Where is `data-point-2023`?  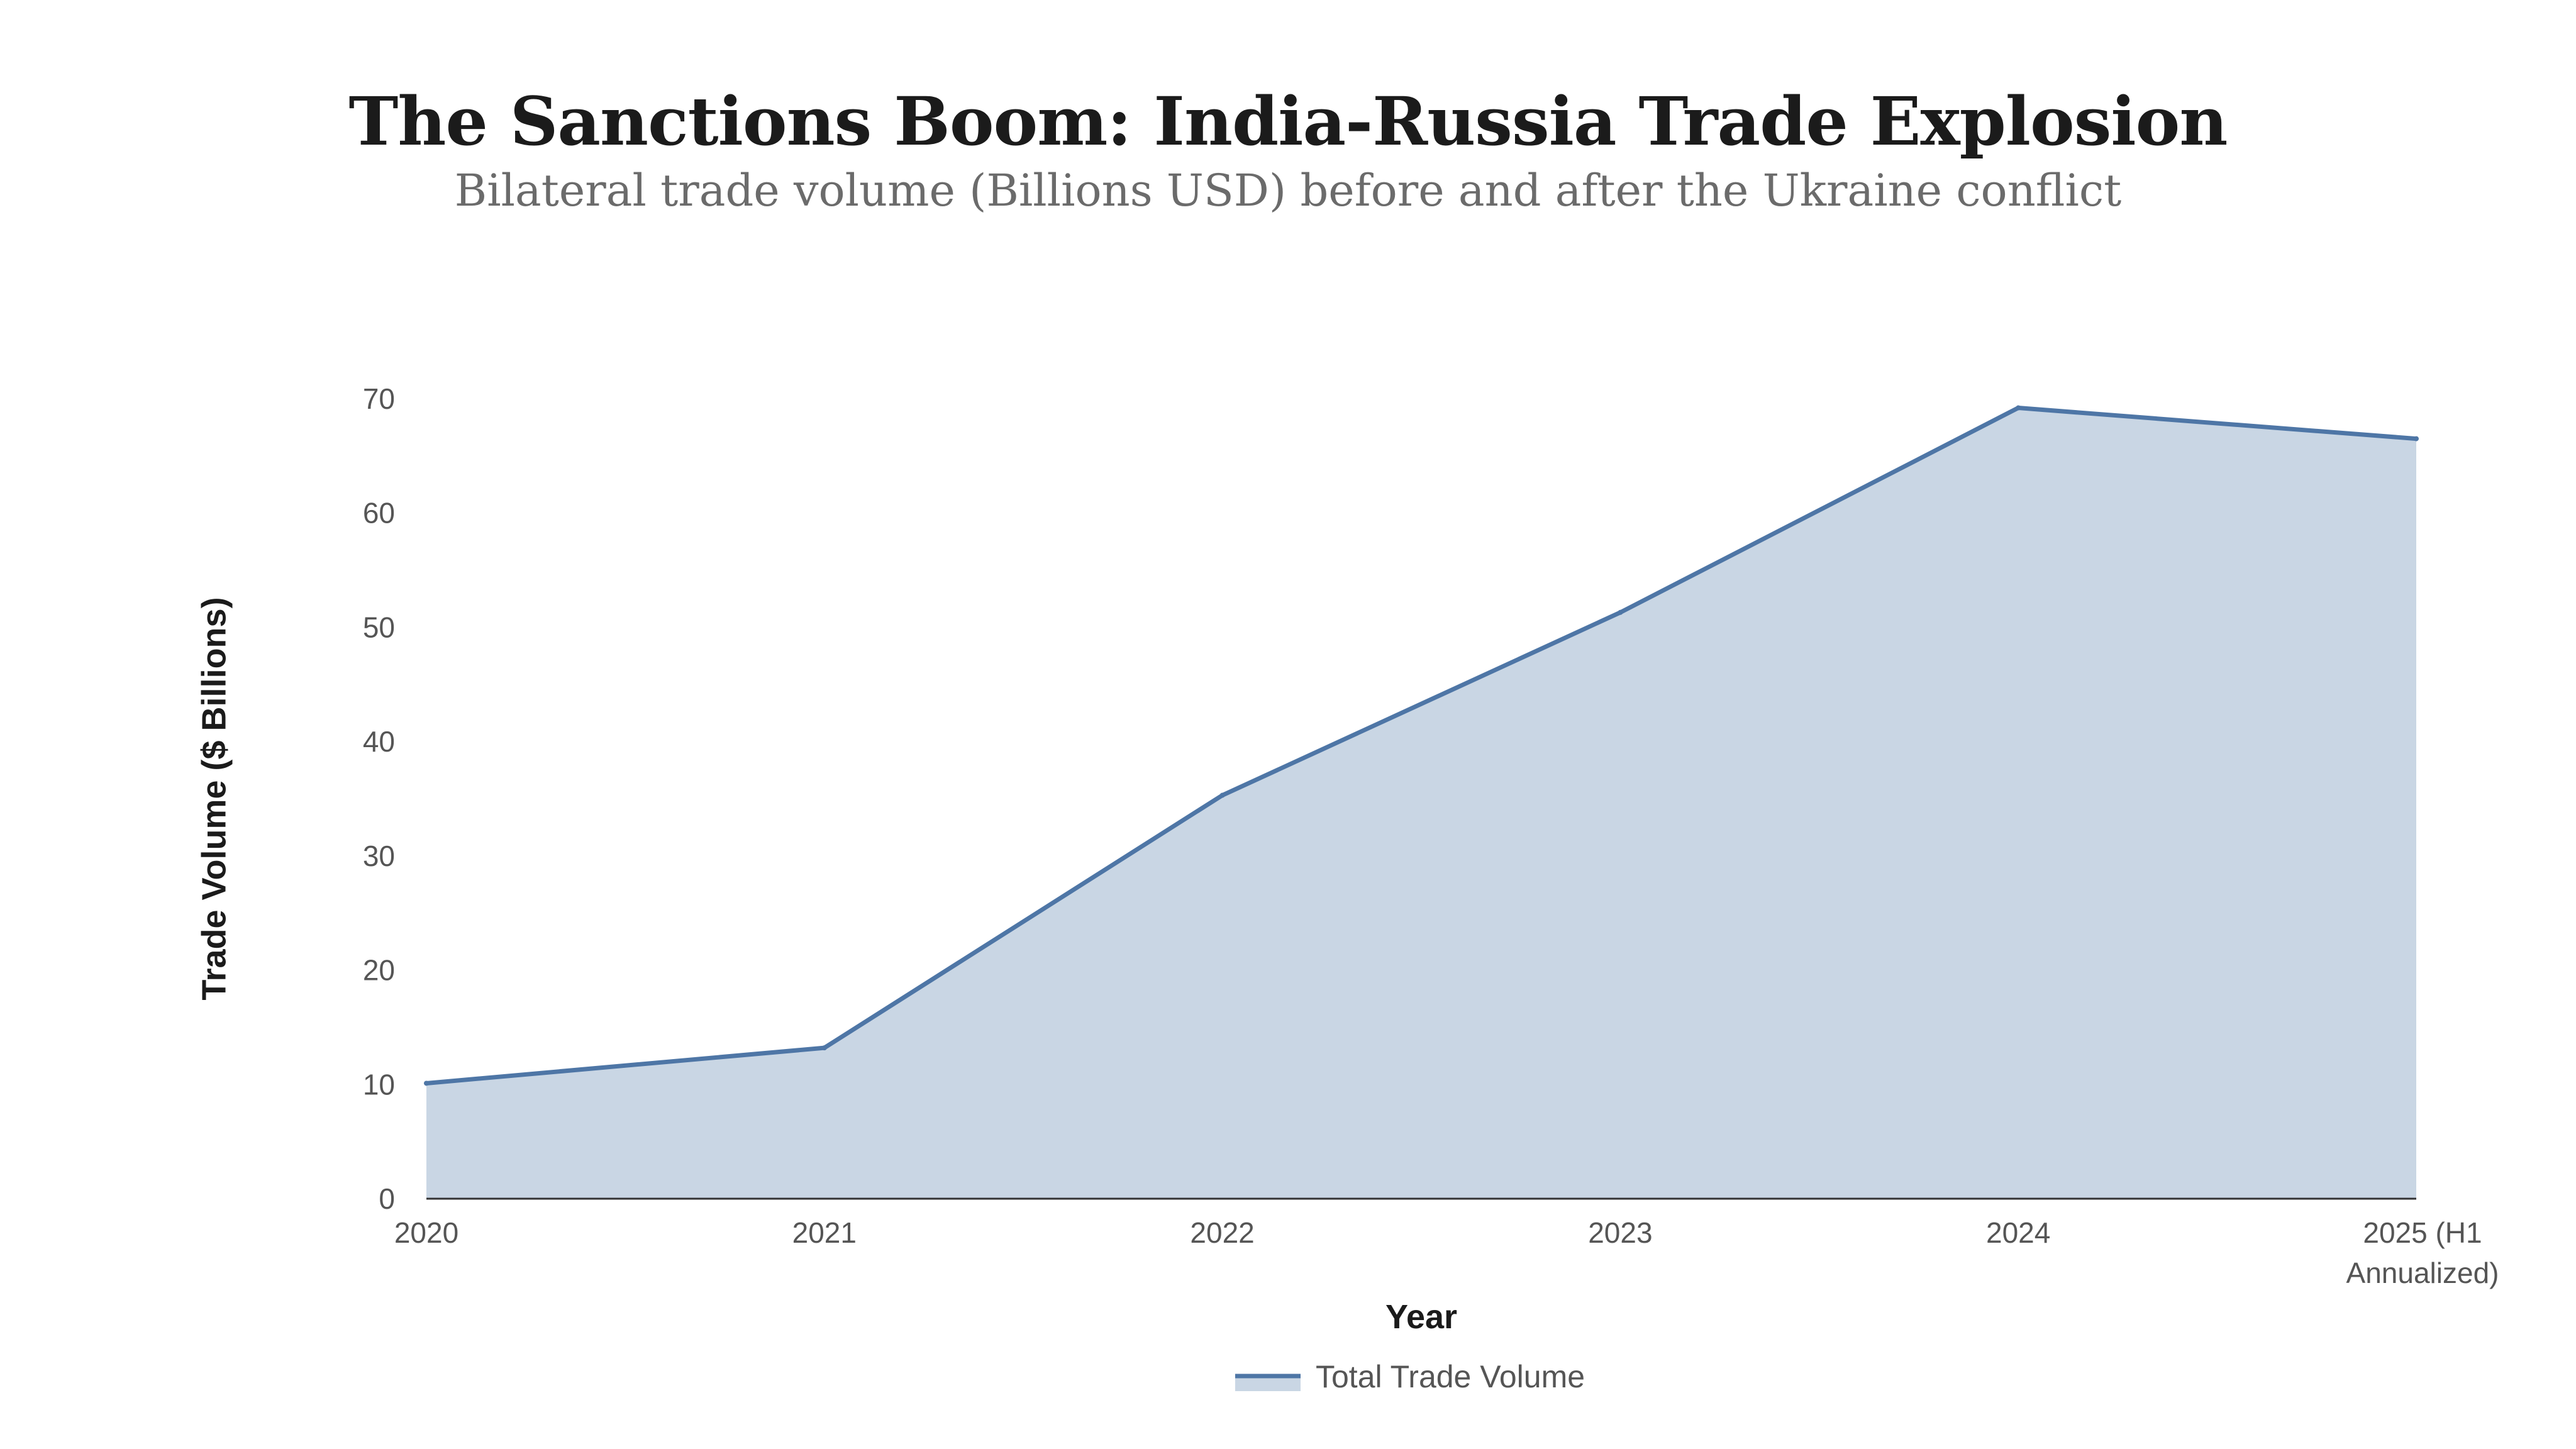
data-point-2023 is located at coordinates (1620, 612).